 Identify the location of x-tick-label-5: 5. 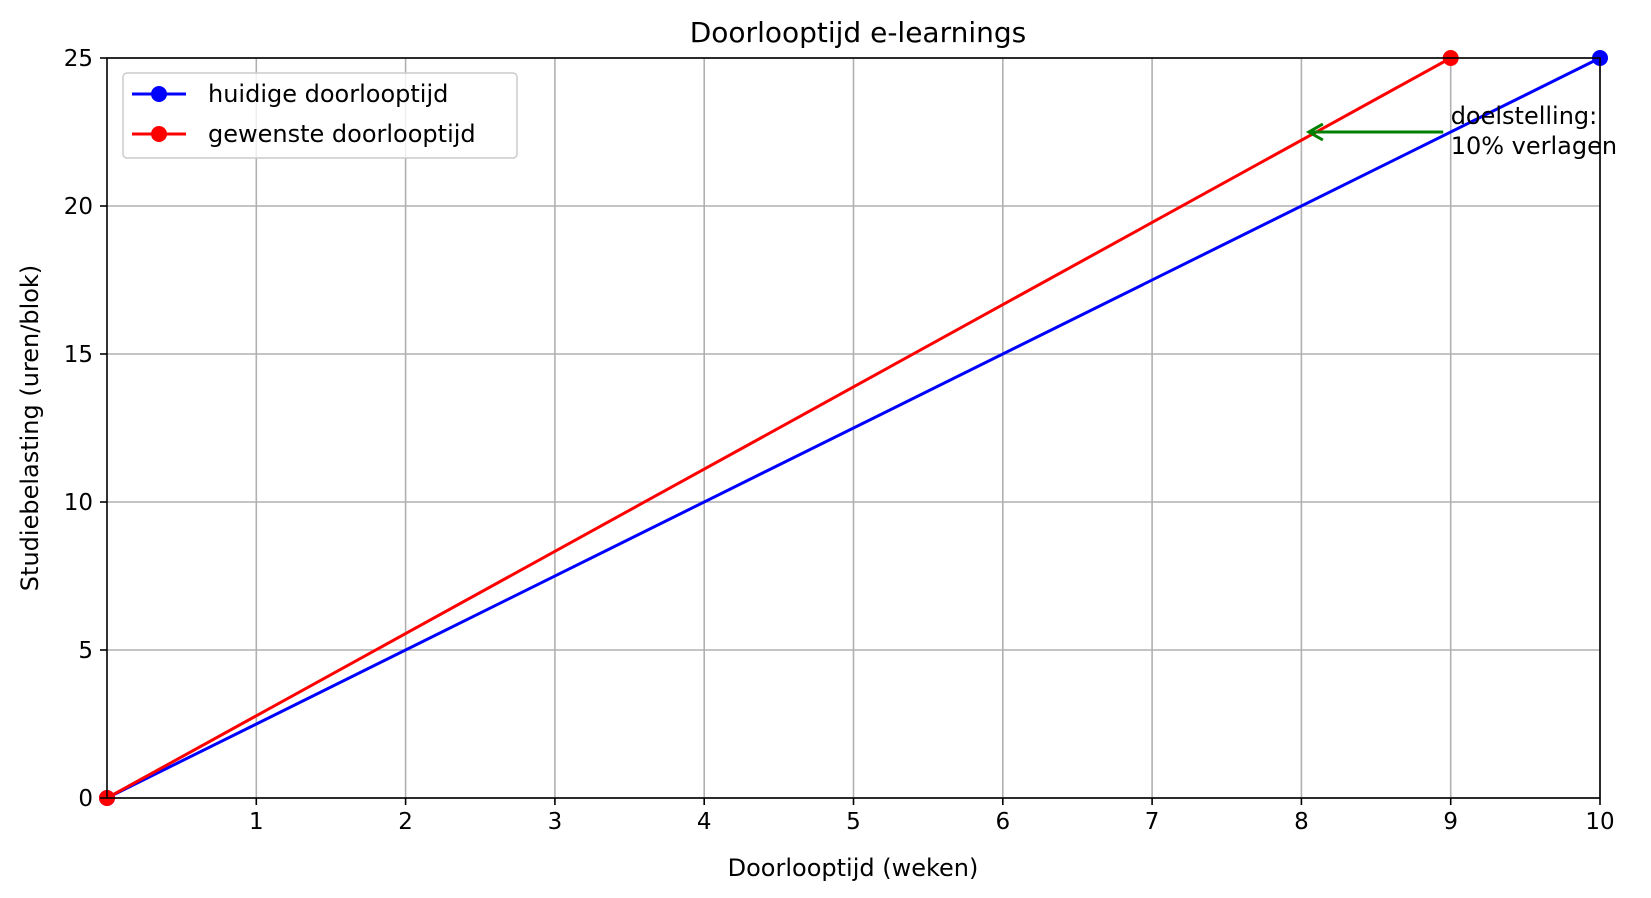
(853, 822).